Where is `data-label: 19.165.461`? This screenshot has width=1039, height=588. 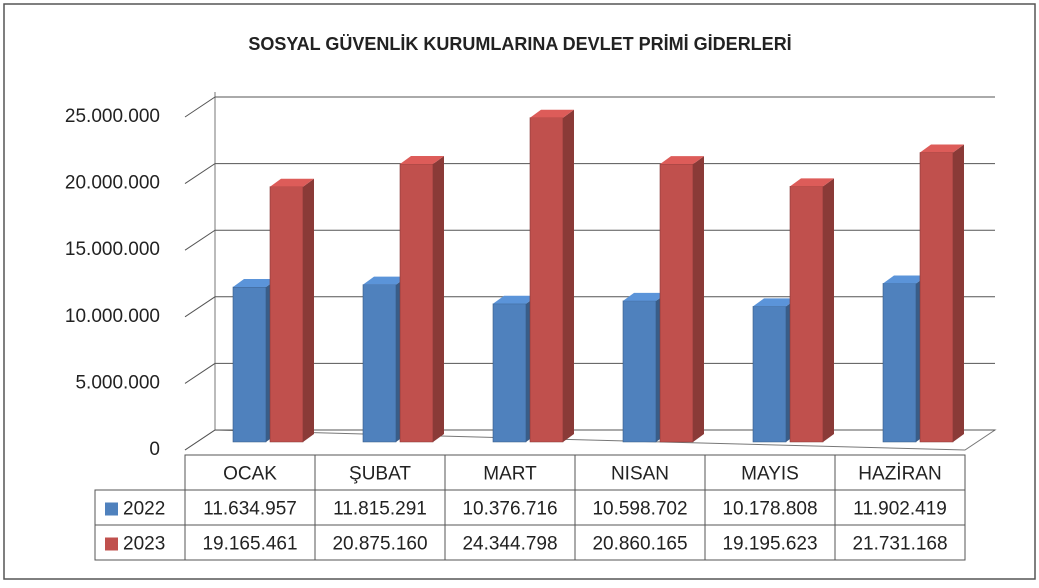
data-label: 19.165.461 is located at coordinates (249, 544).